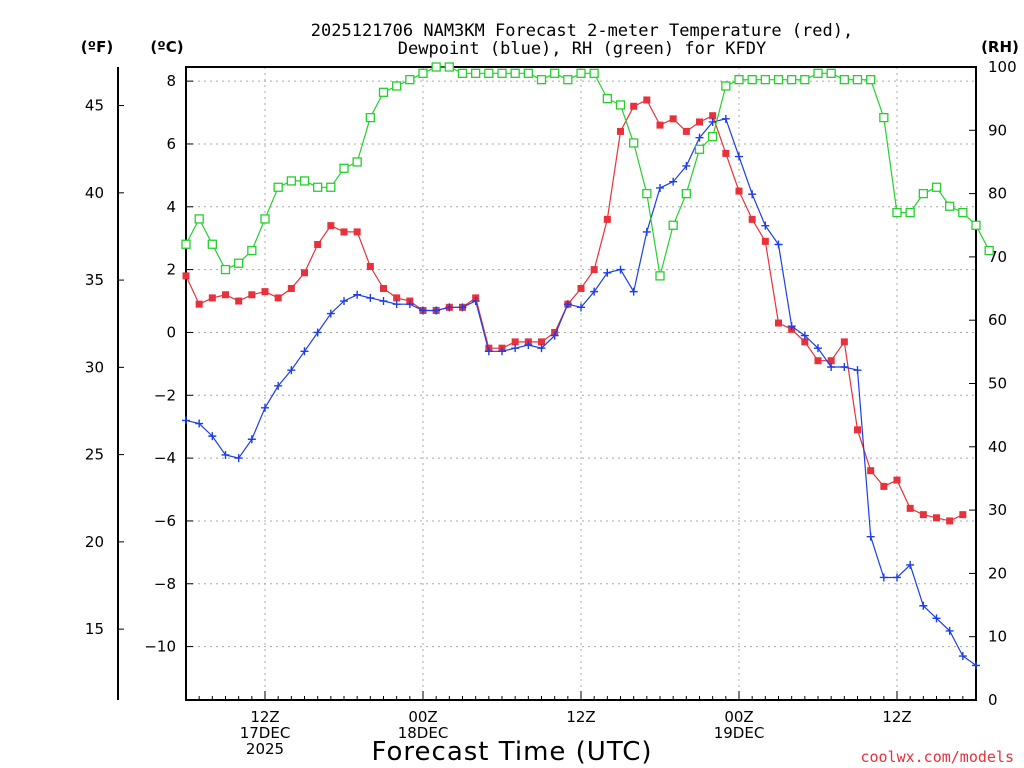 Image resolution: width=1024 pixels, height=768 pixels. I want to click on fahrenheit-tick-label: 20, so click(94, 542).